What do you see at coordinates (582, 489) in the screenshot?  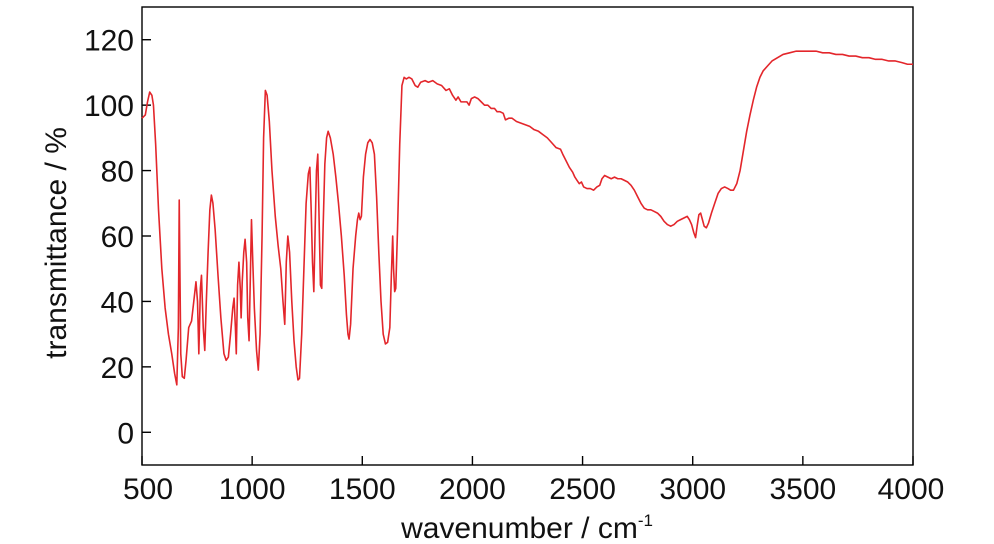 I see `x-tick-label: 2500` at bounding box center [582, 489].